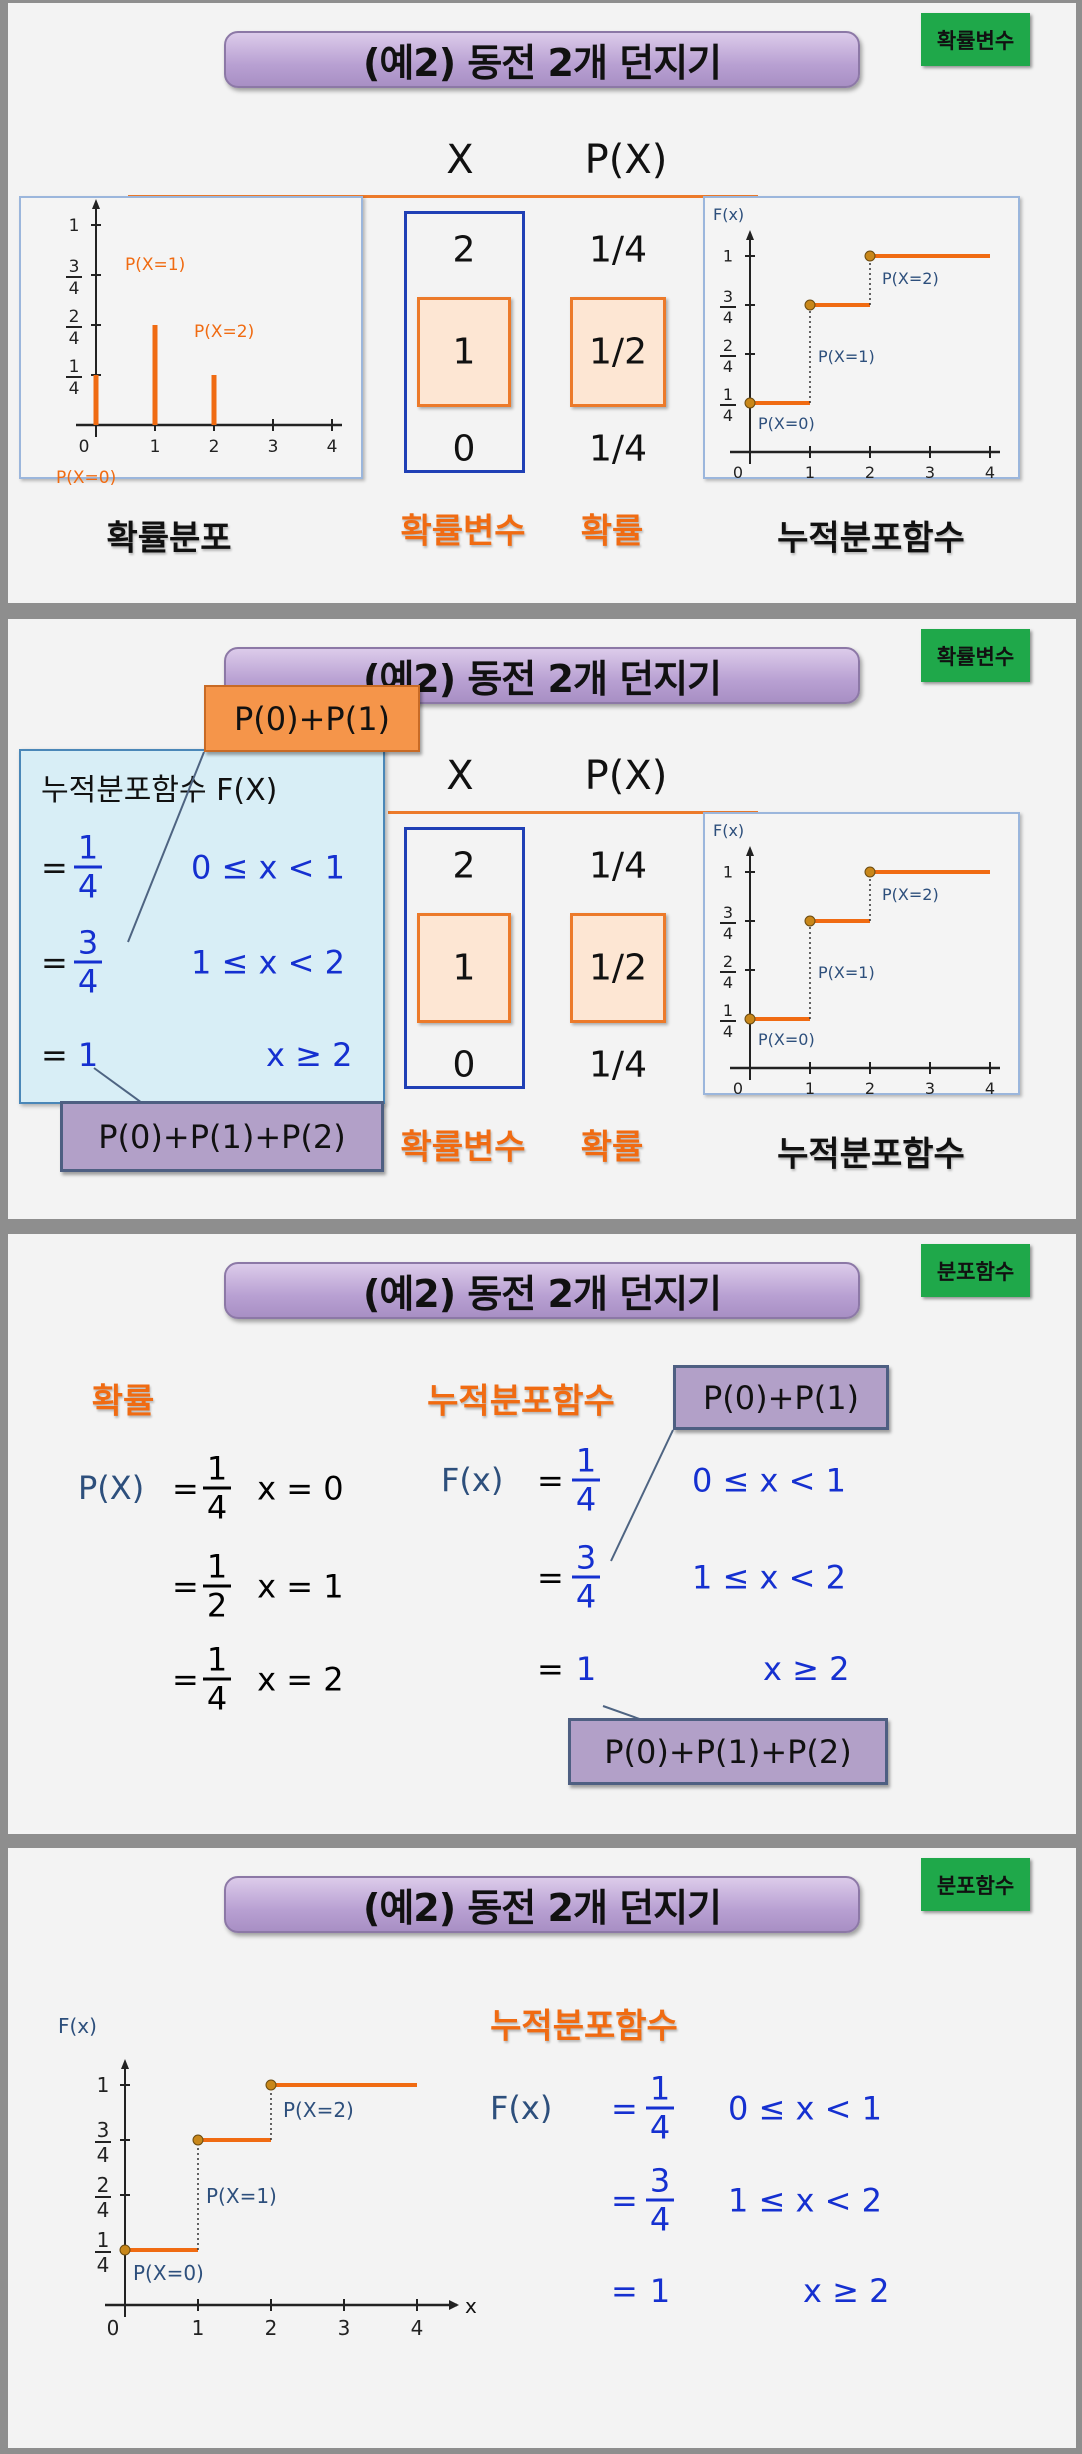 This screenshot has width=1082, height=2454. I want to click on pmf-lhs: P(X), so click(111, 1488).